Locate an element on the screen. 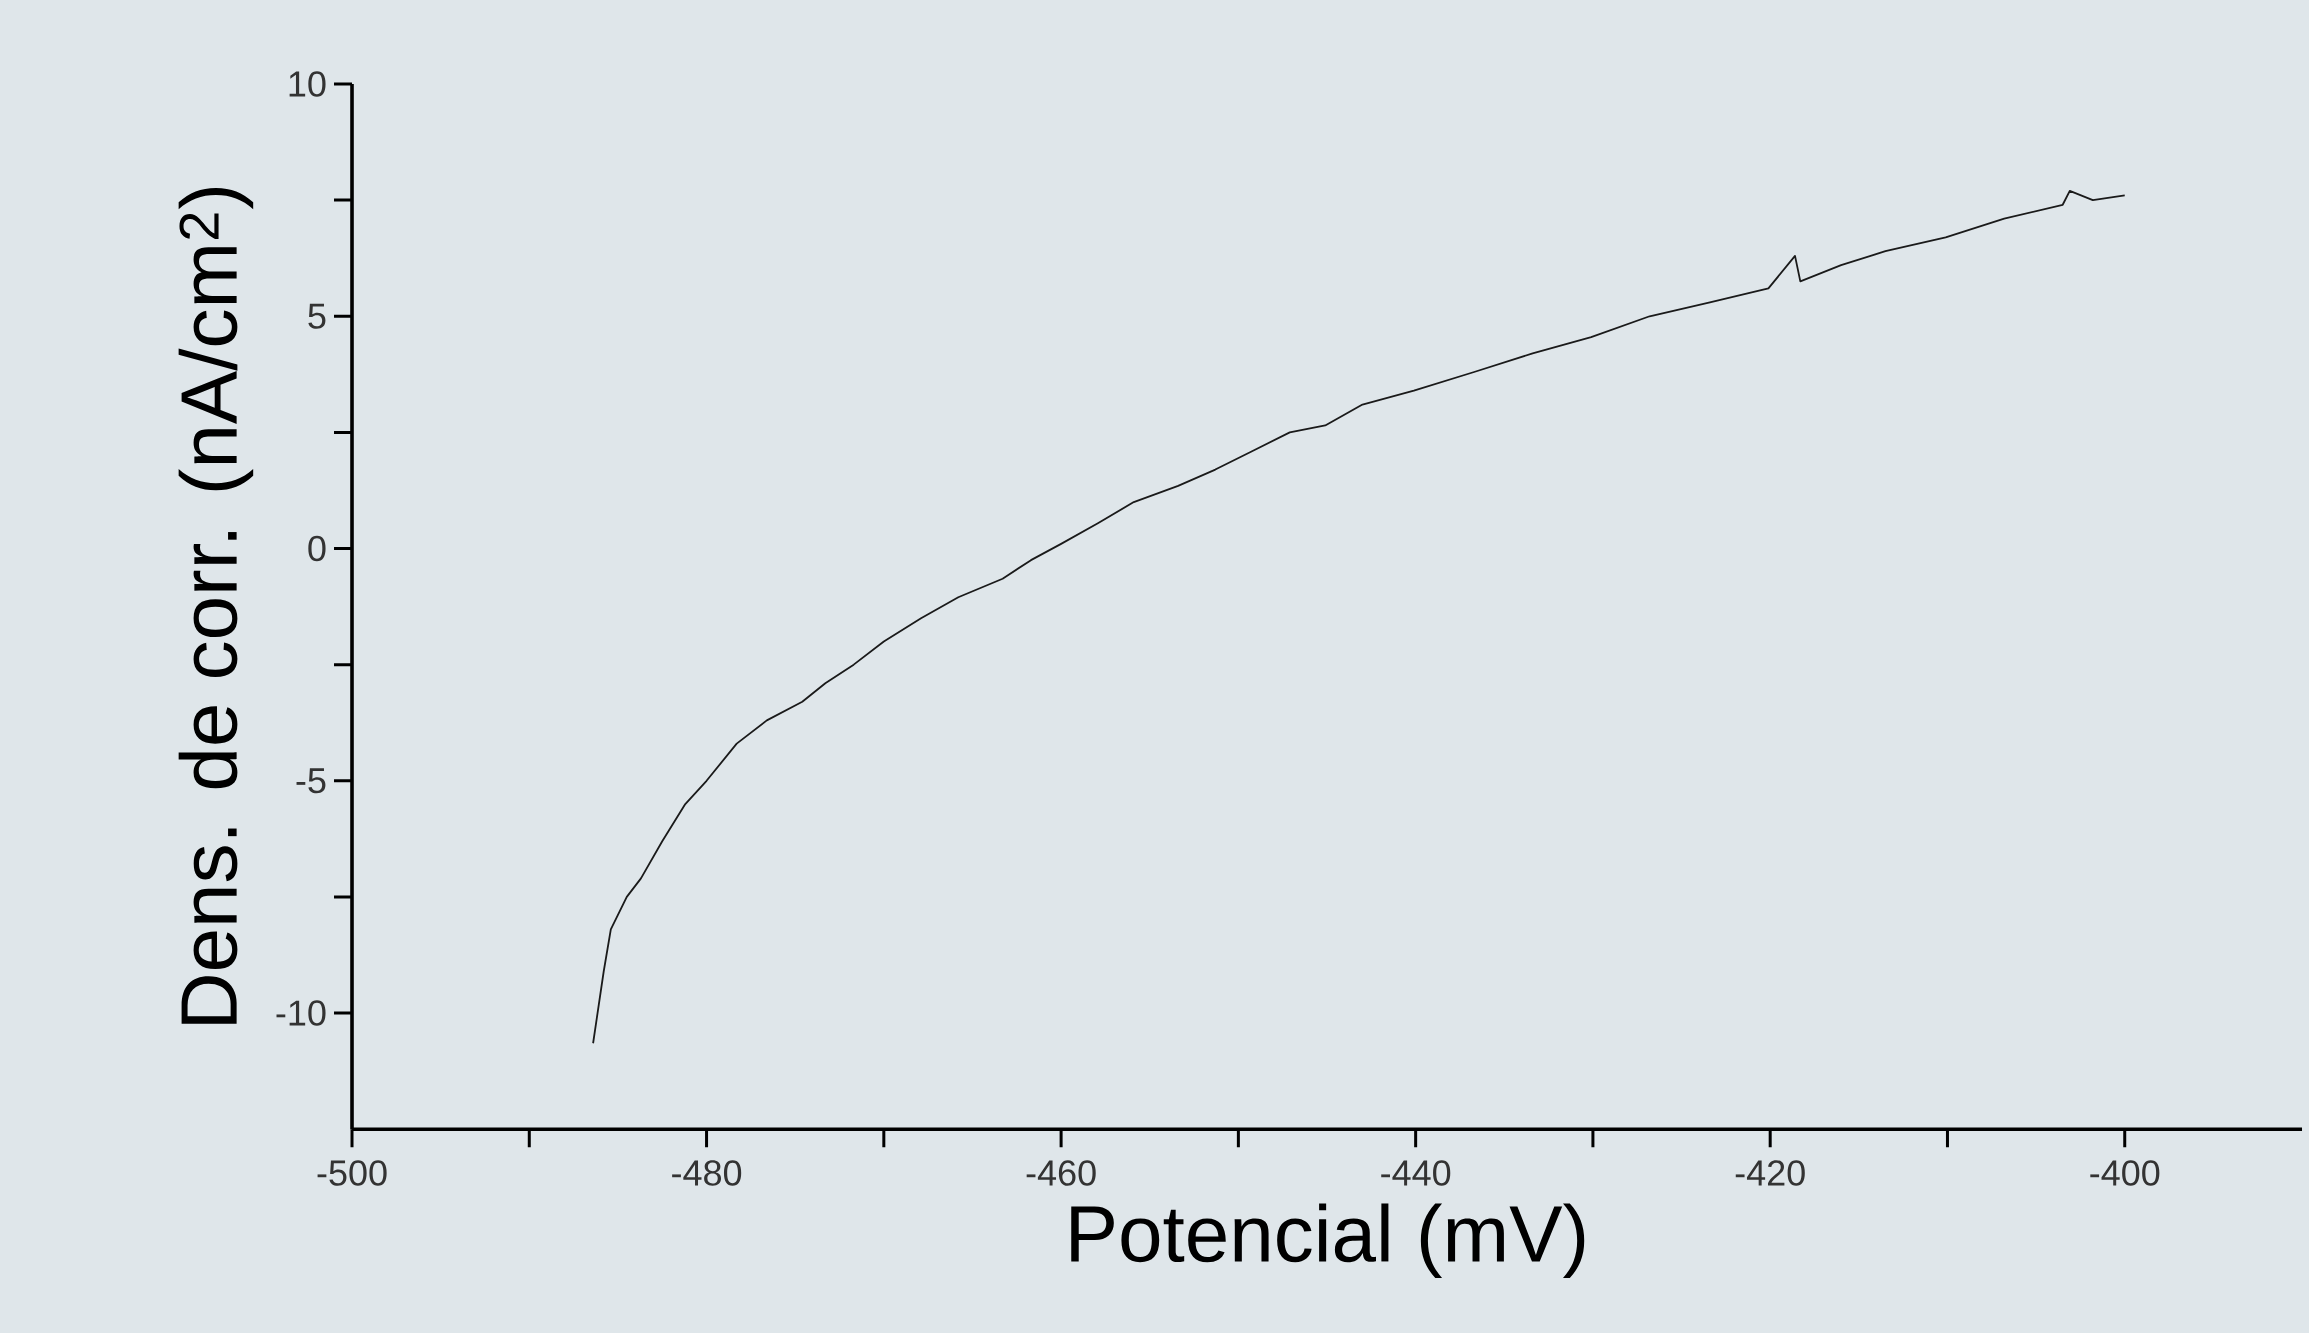  x-tick-label: -460 is located at coordinates (1061, 1173).